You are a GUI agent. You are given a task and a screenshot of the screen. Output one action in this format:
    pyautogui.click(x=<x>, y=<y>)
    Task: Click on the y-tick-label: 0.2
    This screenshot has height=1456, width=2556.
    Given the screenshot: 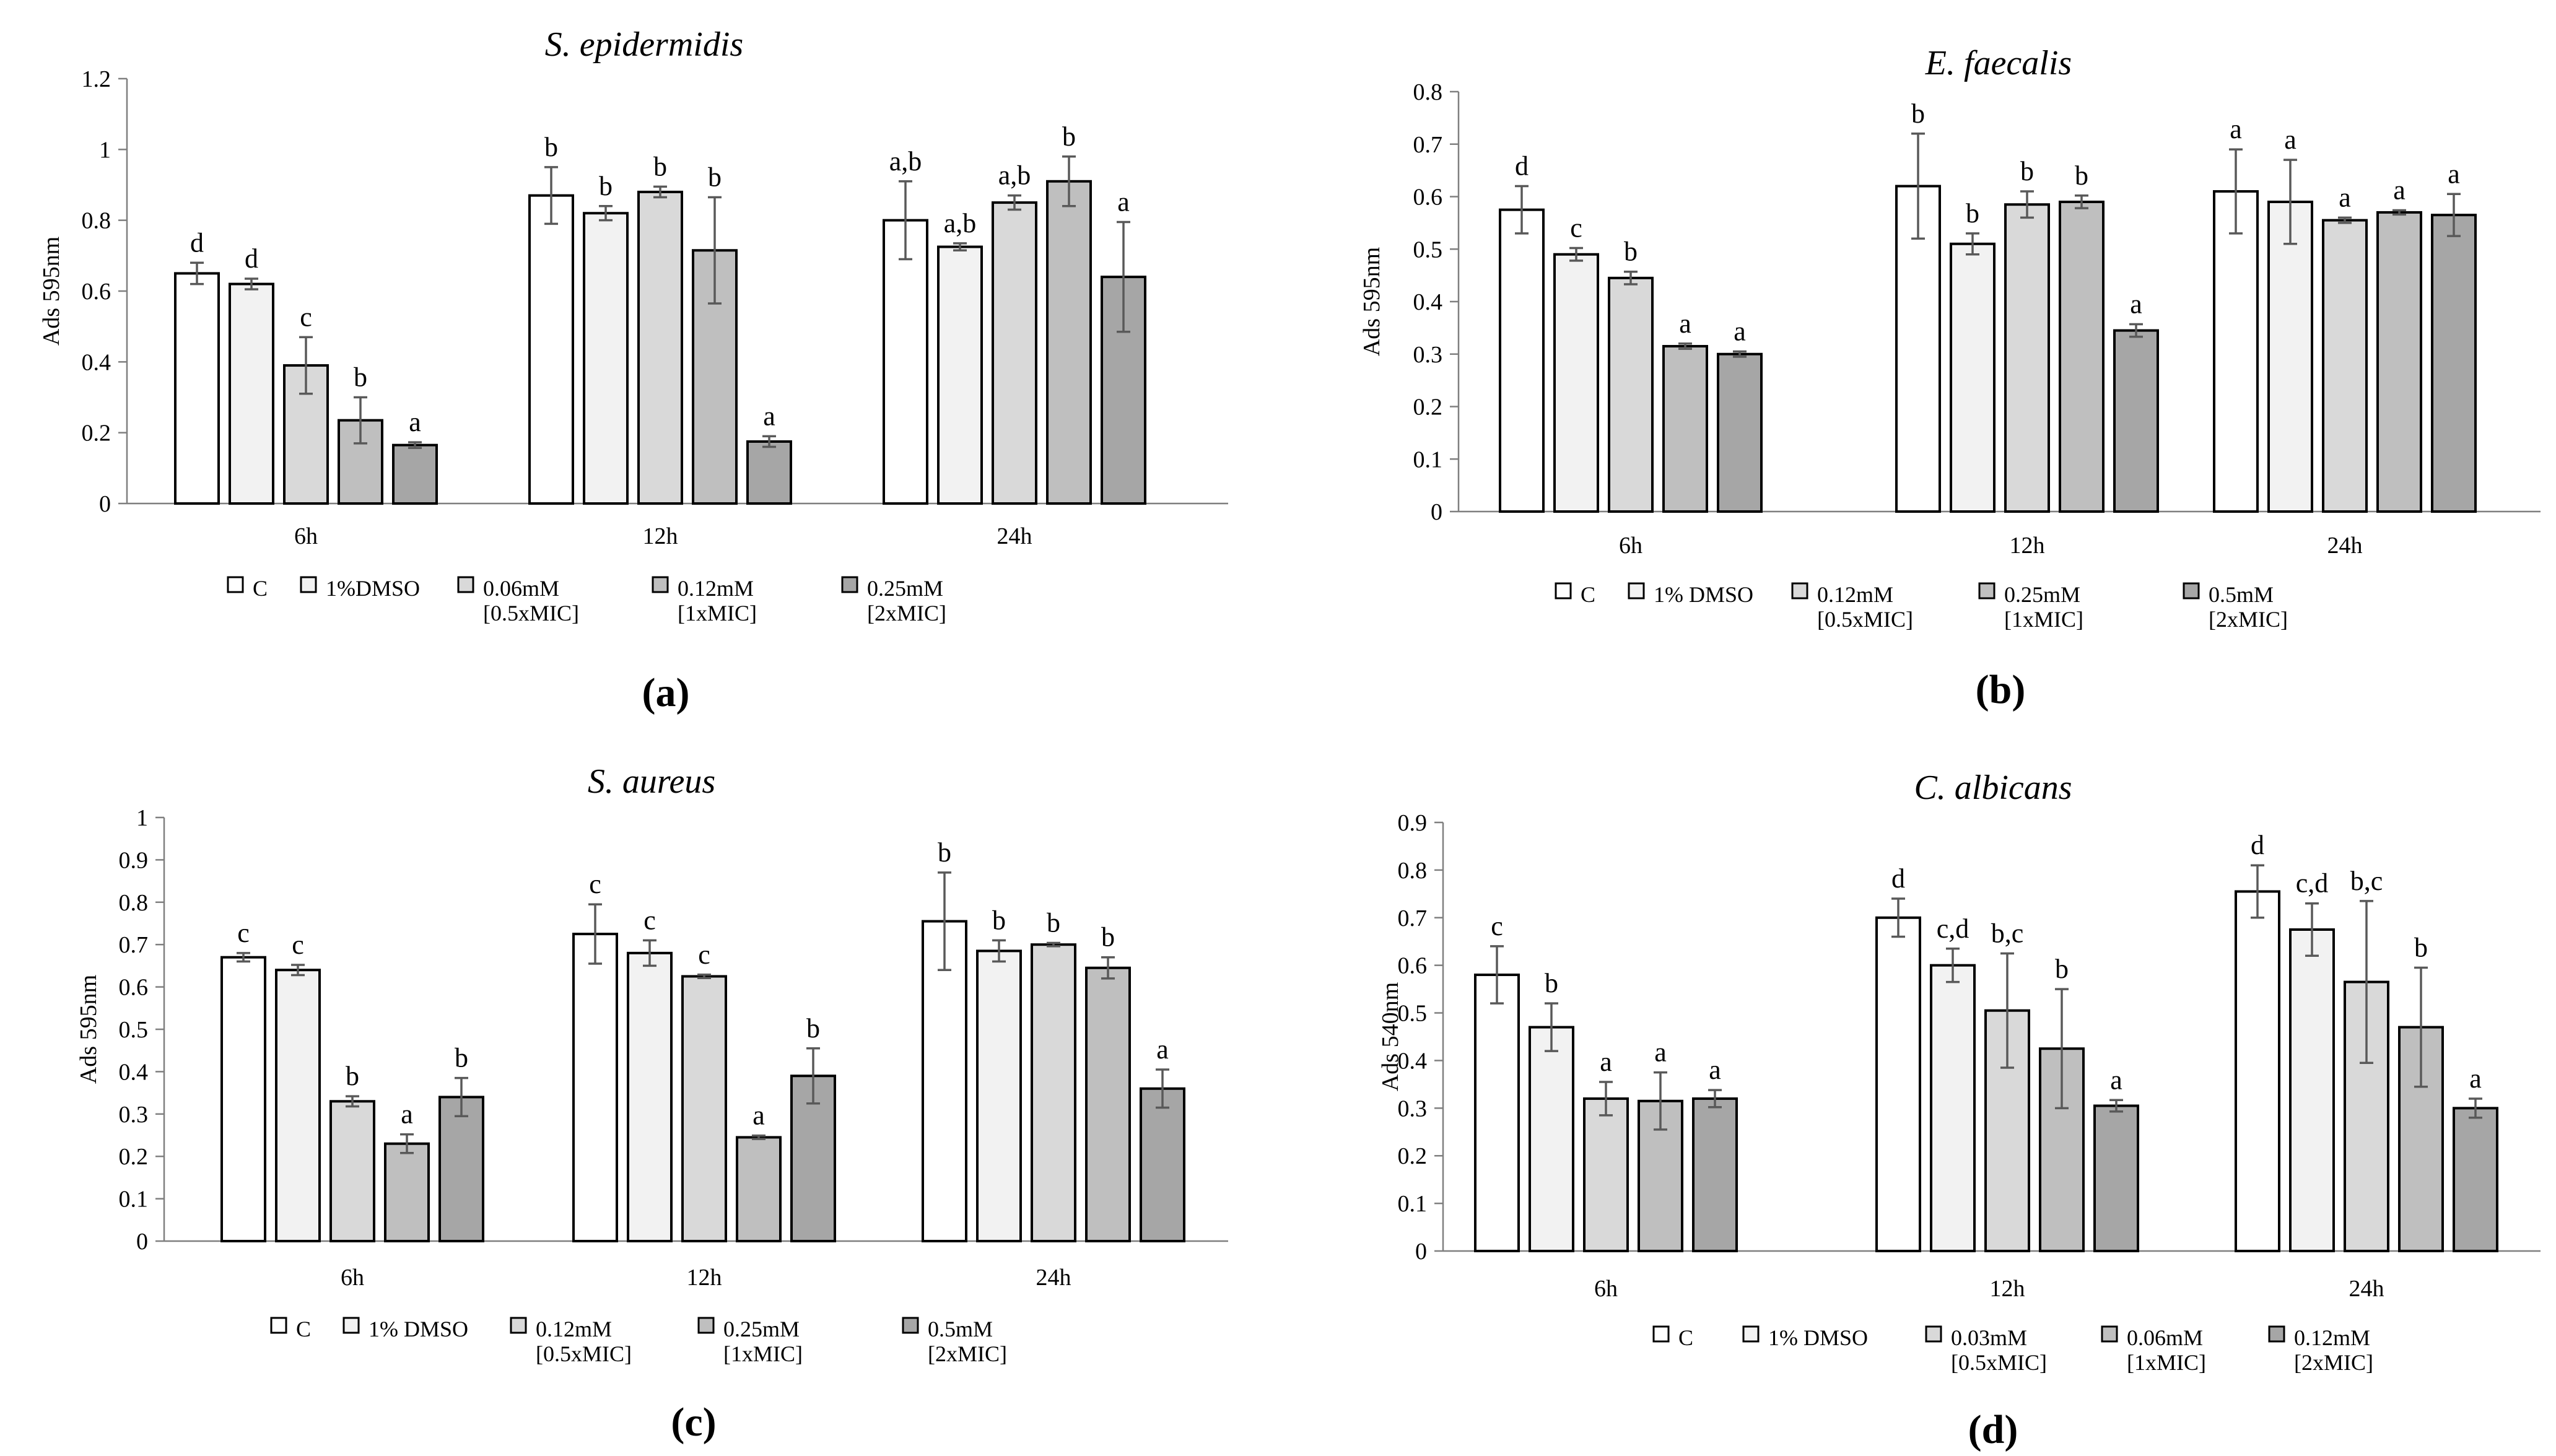 What is the action you would take?
    pyautogui.click(x=1428, y=408)
    